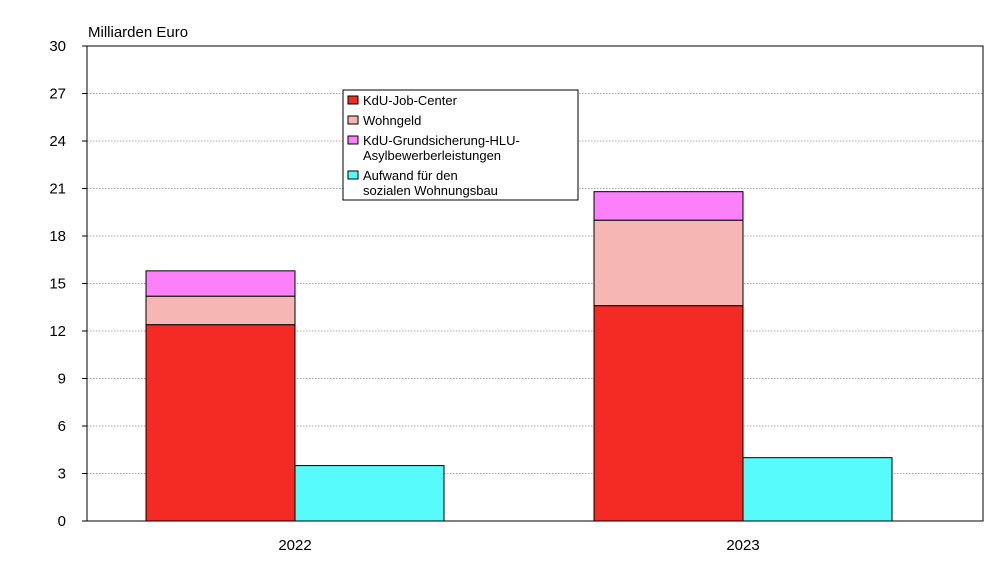  What do you see at coordinates (62, 426) in the screenshot?
I see `y-tick-label: 6` at bounding box center [62, 426].